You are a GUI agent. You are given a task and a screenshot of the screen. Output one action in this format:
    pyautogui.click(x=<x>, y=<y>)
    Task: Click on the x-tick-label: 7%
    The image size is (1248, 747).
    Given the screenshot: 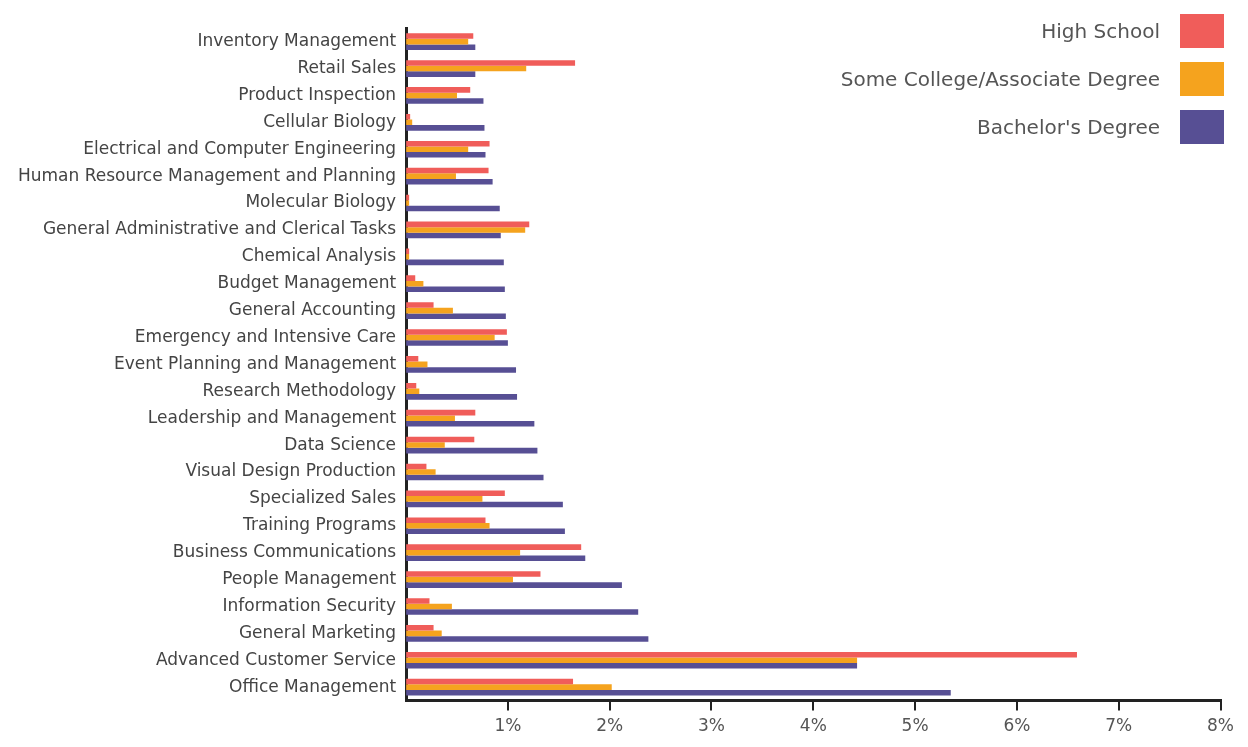 What is the action you would take?
    pyautogui.click(x=1119, y=725)
    